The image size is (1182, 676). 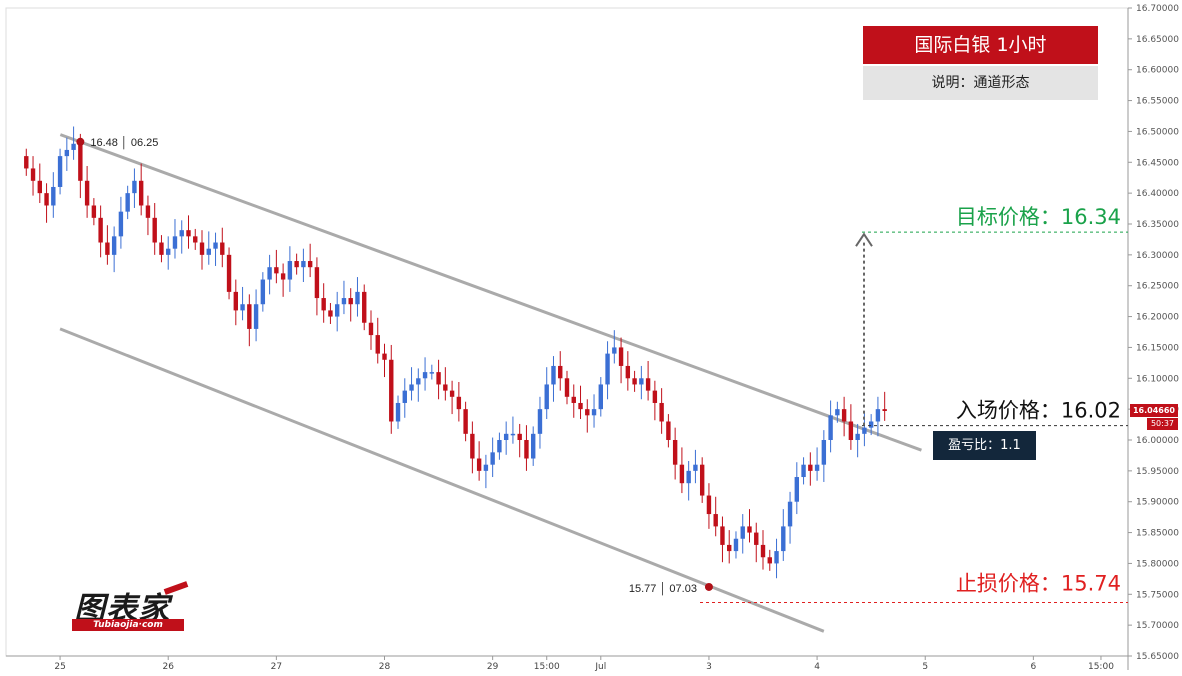 What do you see at coordinates (385, 667) in the screenshot?
I see `x-tick-label: 28` at bounding box center [385, 667].